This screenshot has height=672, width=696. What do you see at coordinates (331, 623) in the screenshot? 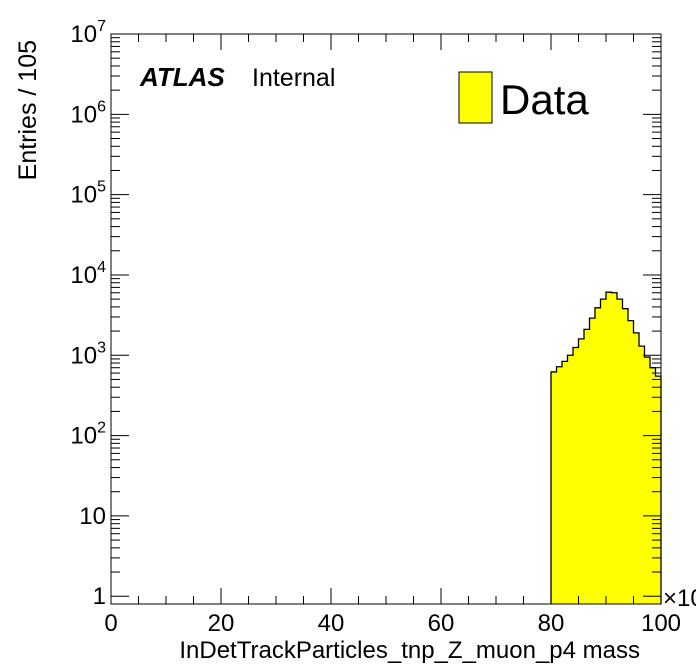
I see `x-tick-label: 40` at bounding box center [331, 623].